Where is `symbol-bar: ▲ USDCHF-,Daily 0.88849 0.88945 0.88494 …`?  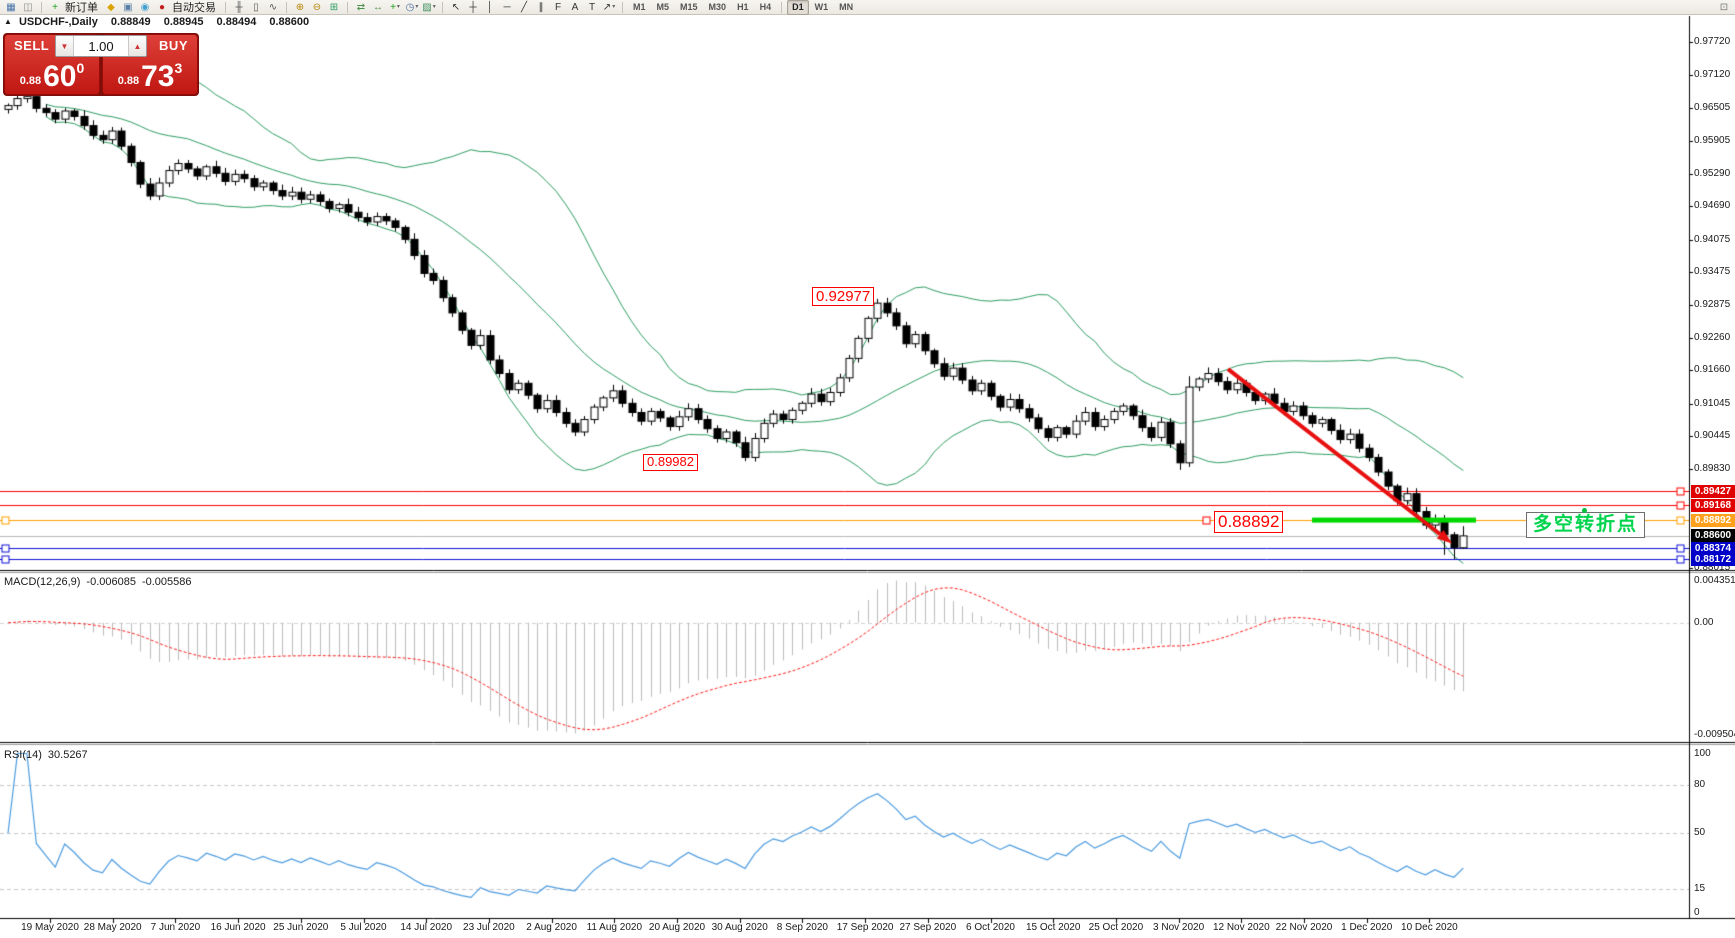
symbol-bar: ▲ USDCHF-,Daily 0.88849 0.88945 0.88494 … is located at coordinates (156, 22).